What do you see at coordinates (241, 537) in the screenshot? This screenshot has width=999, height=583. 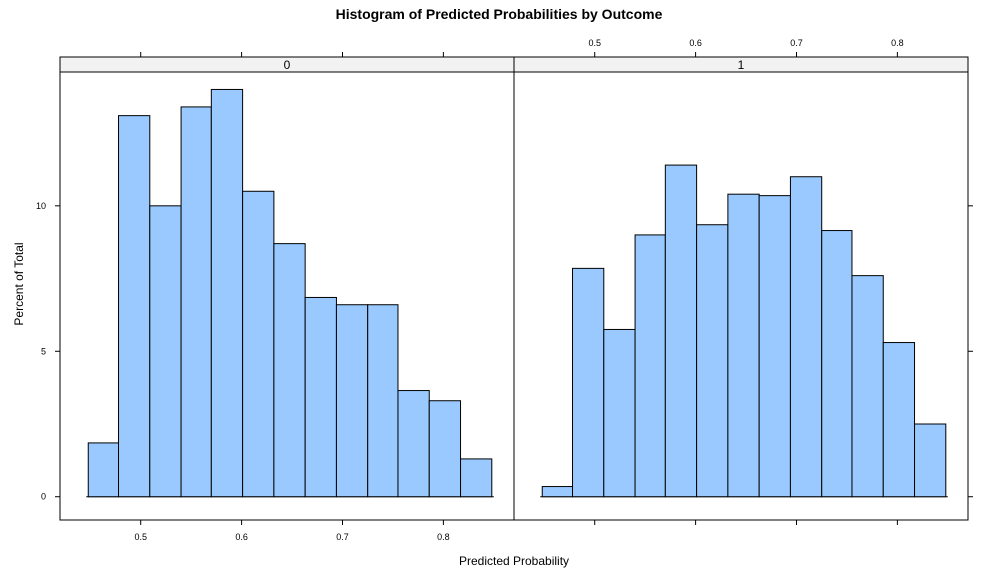 I see `x-tick-label: 0.6` at bounding box center [241, 537].